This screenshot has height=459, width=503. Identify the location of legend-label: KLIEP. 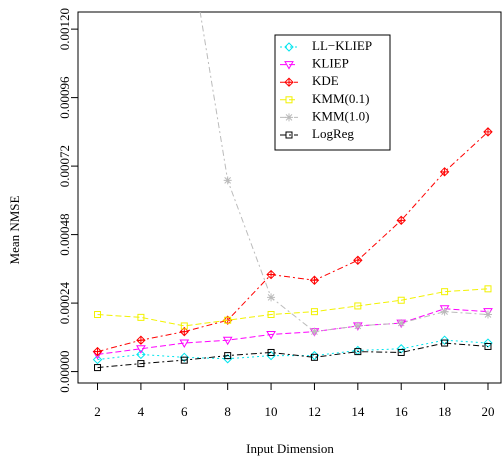
(330, 63).